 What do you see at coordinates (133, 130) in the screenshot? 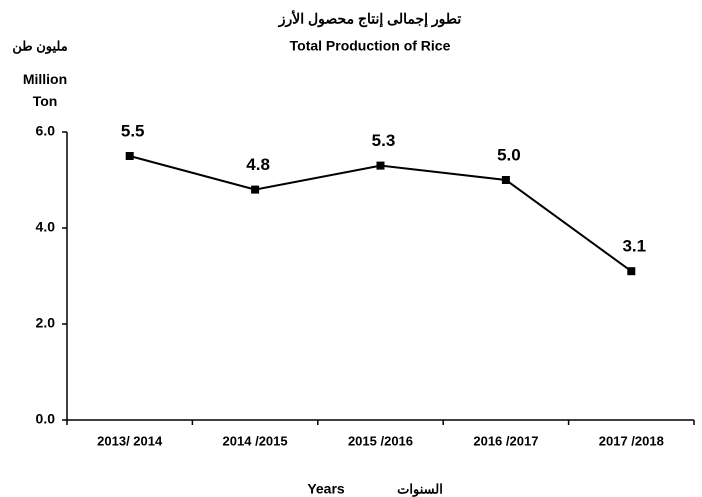
I see `data-label: 5.5` at bounding box center [133, 130].